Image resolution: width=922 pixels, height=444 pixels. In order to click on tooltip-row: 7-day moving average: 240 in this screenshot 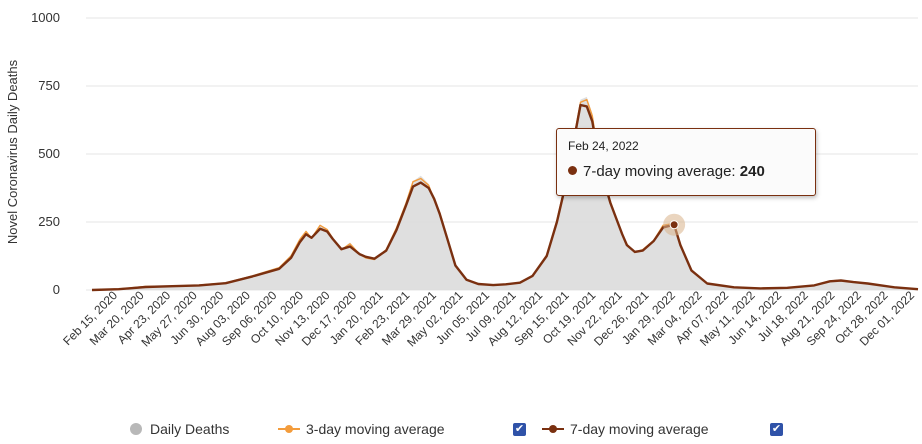, I will do `click(666, 171)`.